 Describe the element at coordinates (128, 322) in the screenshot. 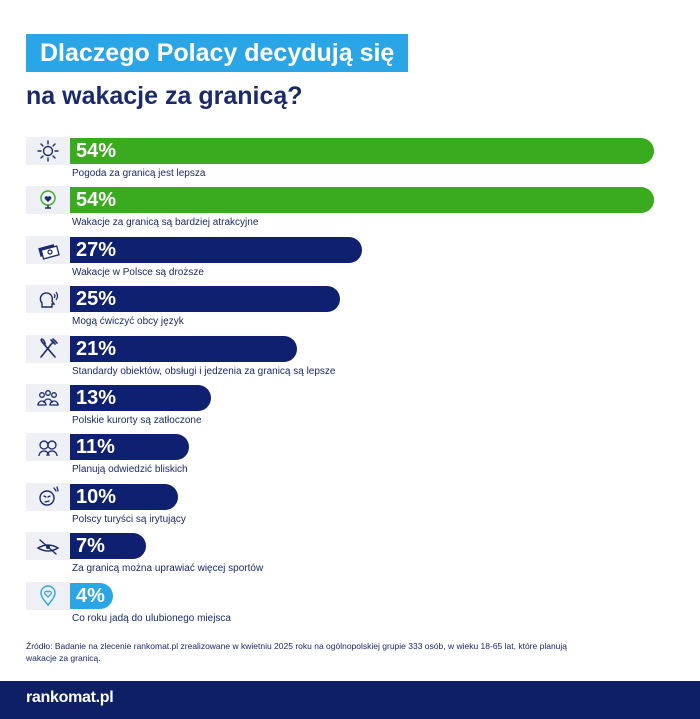

I see `category-label: Mogą ćwiczyć obcy język` at that location.